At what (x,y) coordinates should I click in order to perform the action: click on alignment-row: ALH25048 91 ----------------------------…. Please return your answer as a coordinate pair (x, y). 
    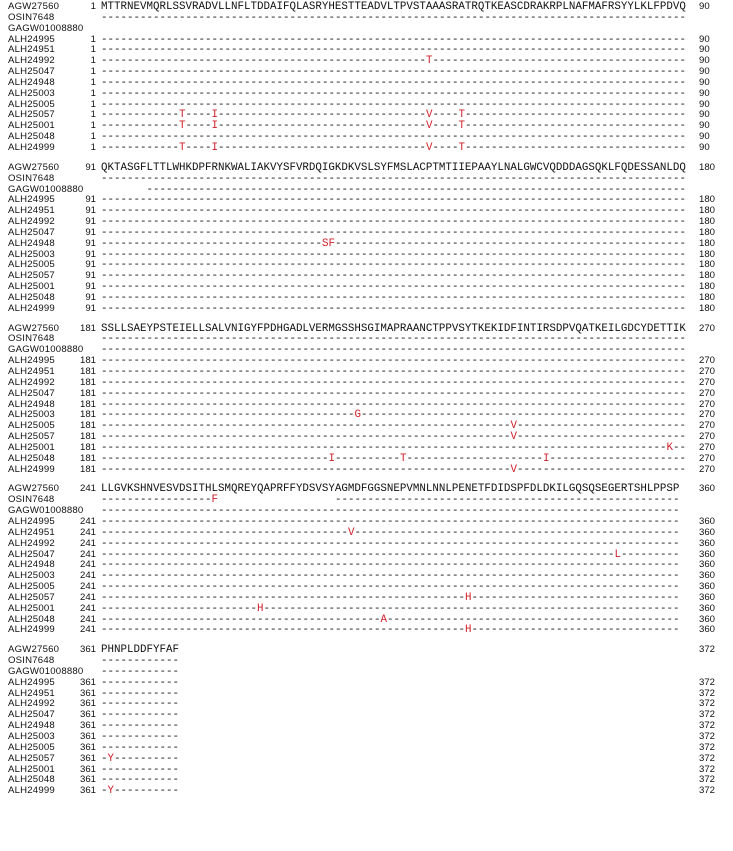
    Looking at the image, I should click on (366, 297).